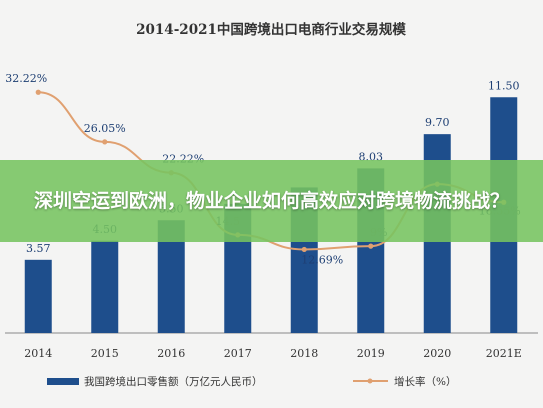  What do you see at coordinates (38, 248) in the screenshot?
I see `bar-value-label: 3.57` at bounding box center [38, 248].